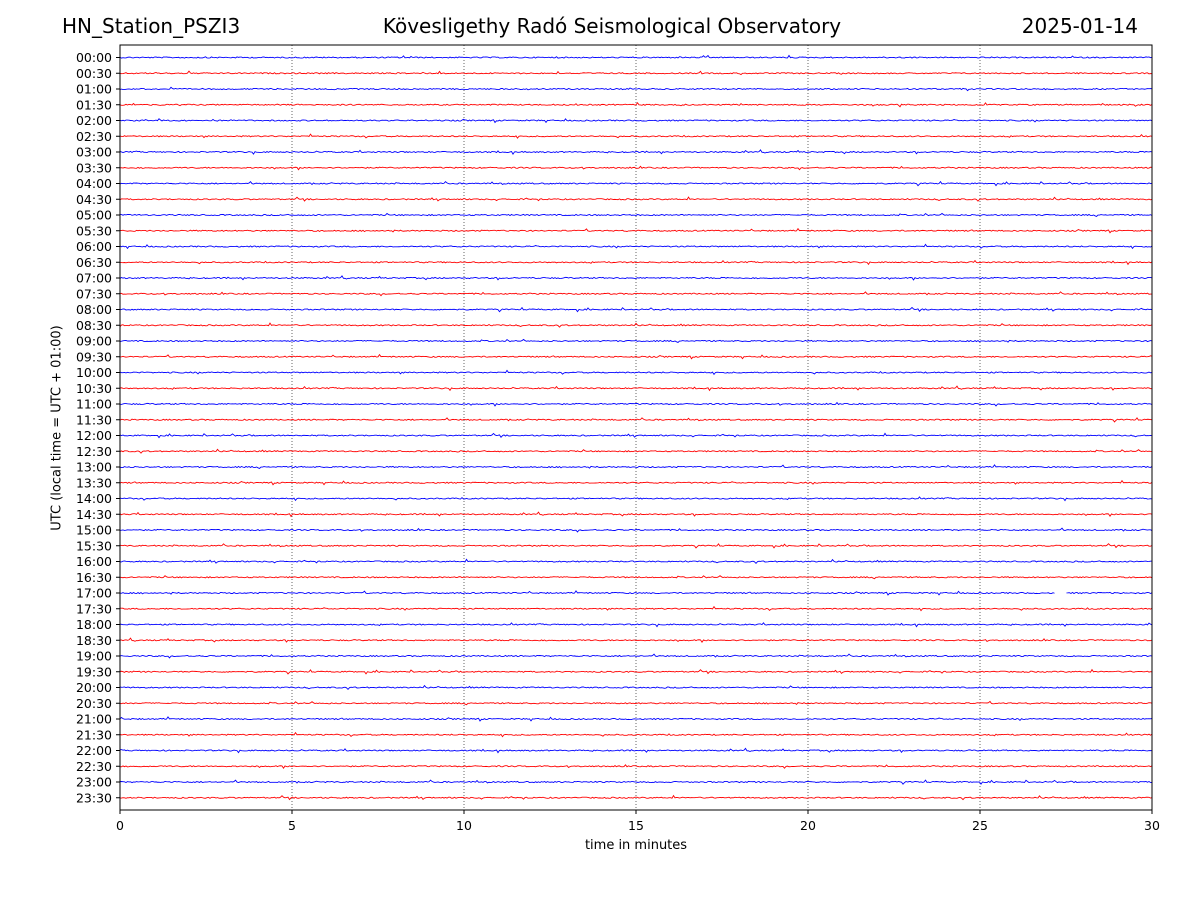  I want to click on y-tick-label: 06:00, so click(94, 246).